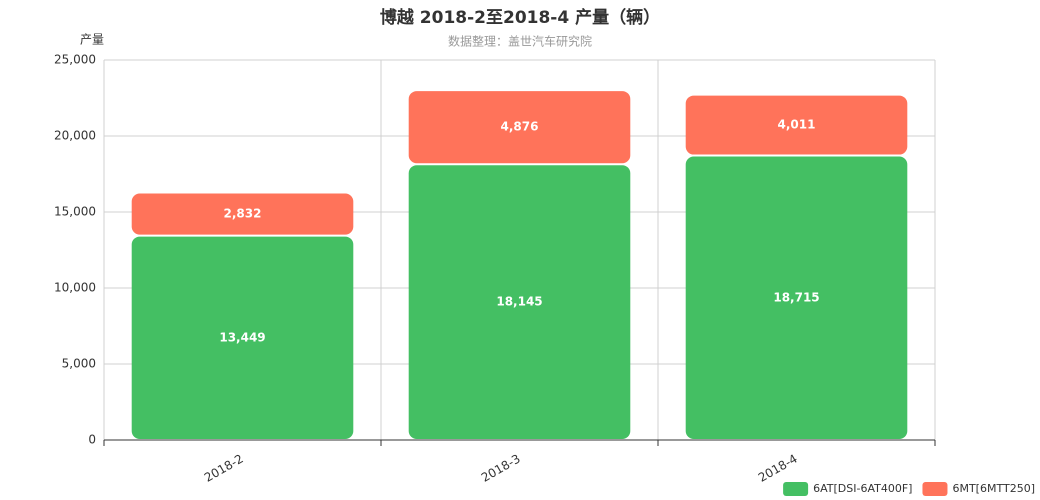 This screenshot has width=1040, height=500. What do you see at coordinates (79, 364) in the screenshot?
I see `y-tick-label: 5,000` at bounding box center [79, 364].